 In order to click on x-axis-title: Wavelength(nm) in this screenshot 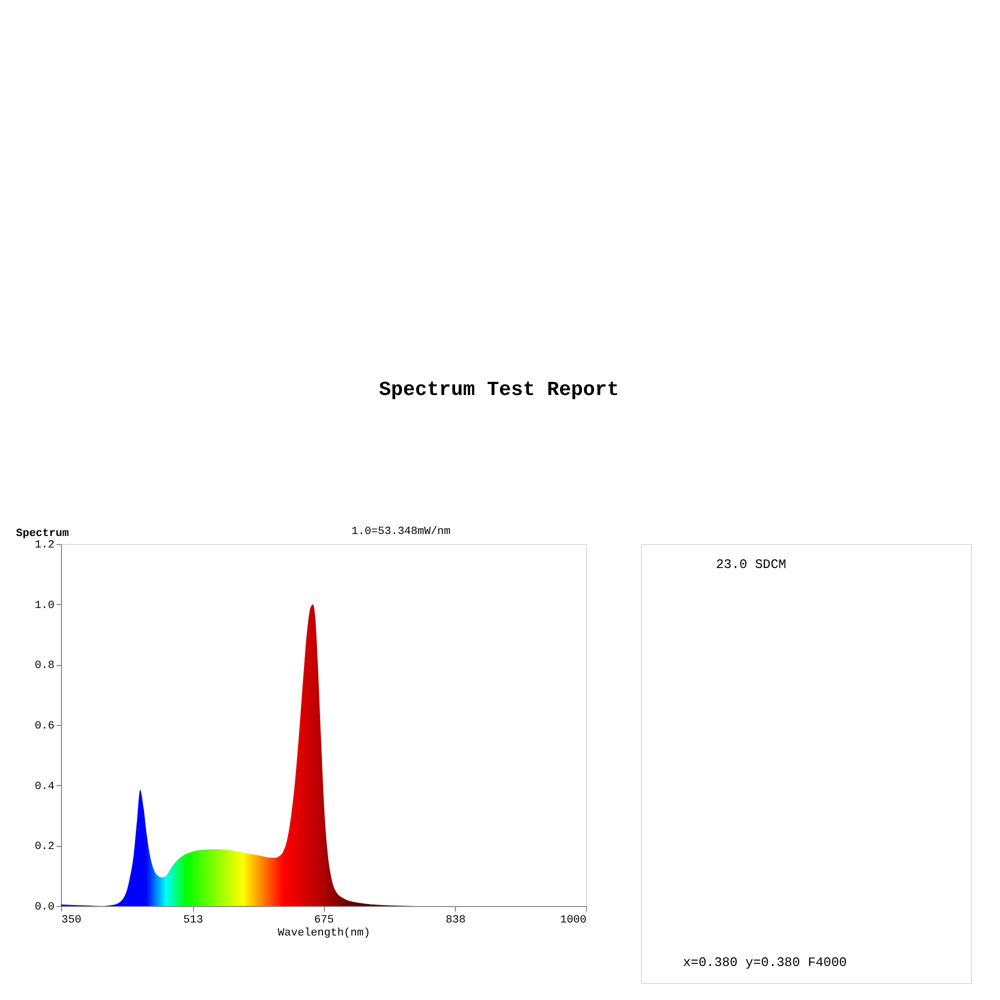, I will do `click(324, 934)`.